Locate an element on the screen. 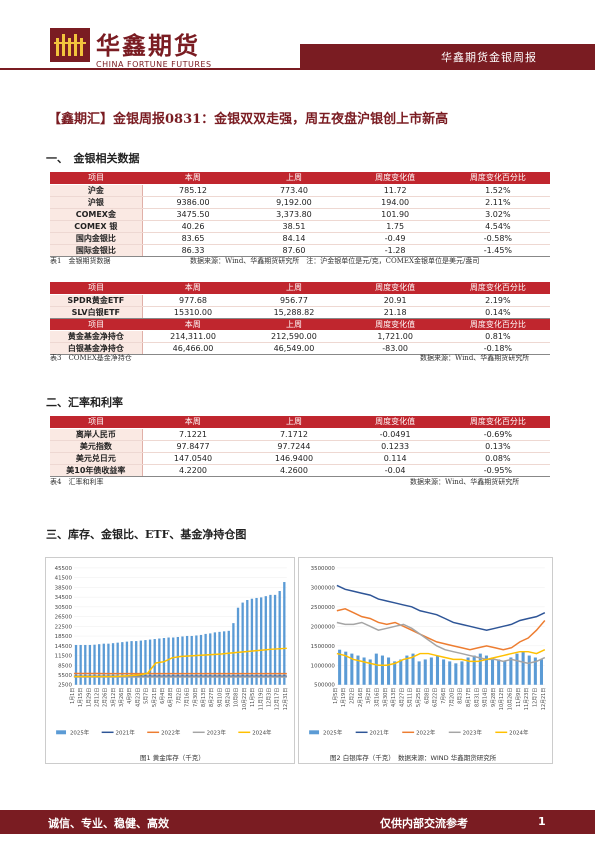 This screenshot has height=842, width=595. x-tick-label: 11月23日 is located at coordinates (527, 699).